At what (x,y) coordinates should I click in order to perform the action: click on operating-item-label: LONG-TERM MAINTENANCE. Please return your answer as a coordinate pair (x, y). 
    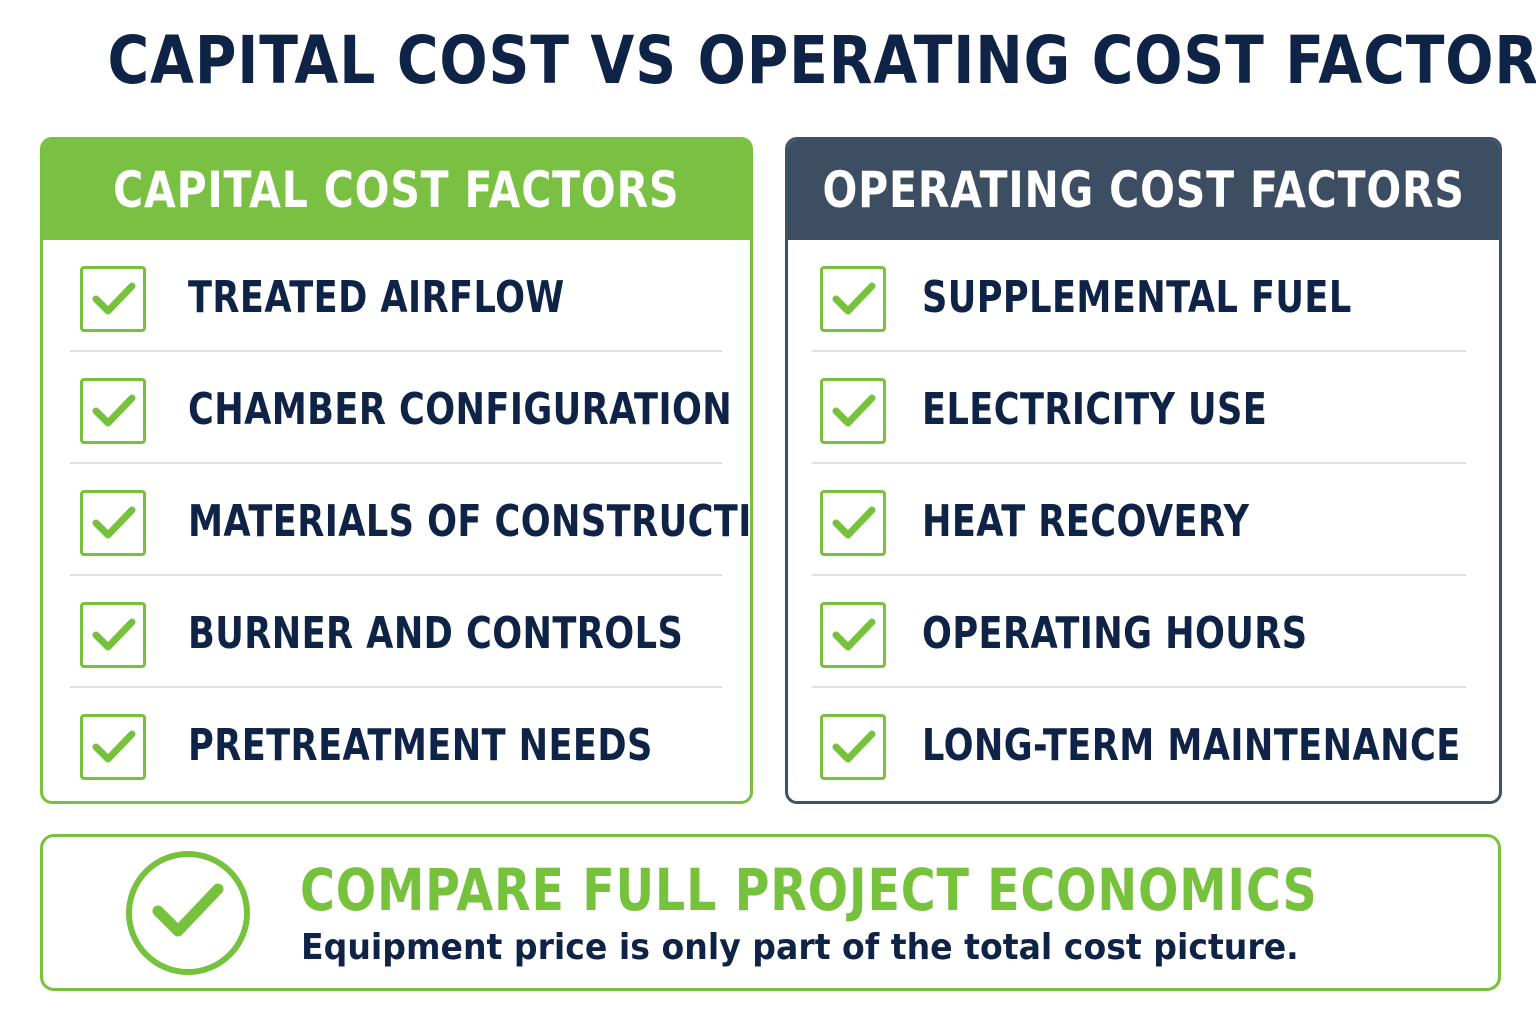
    Looking at the image, I should click on (1191, 745).